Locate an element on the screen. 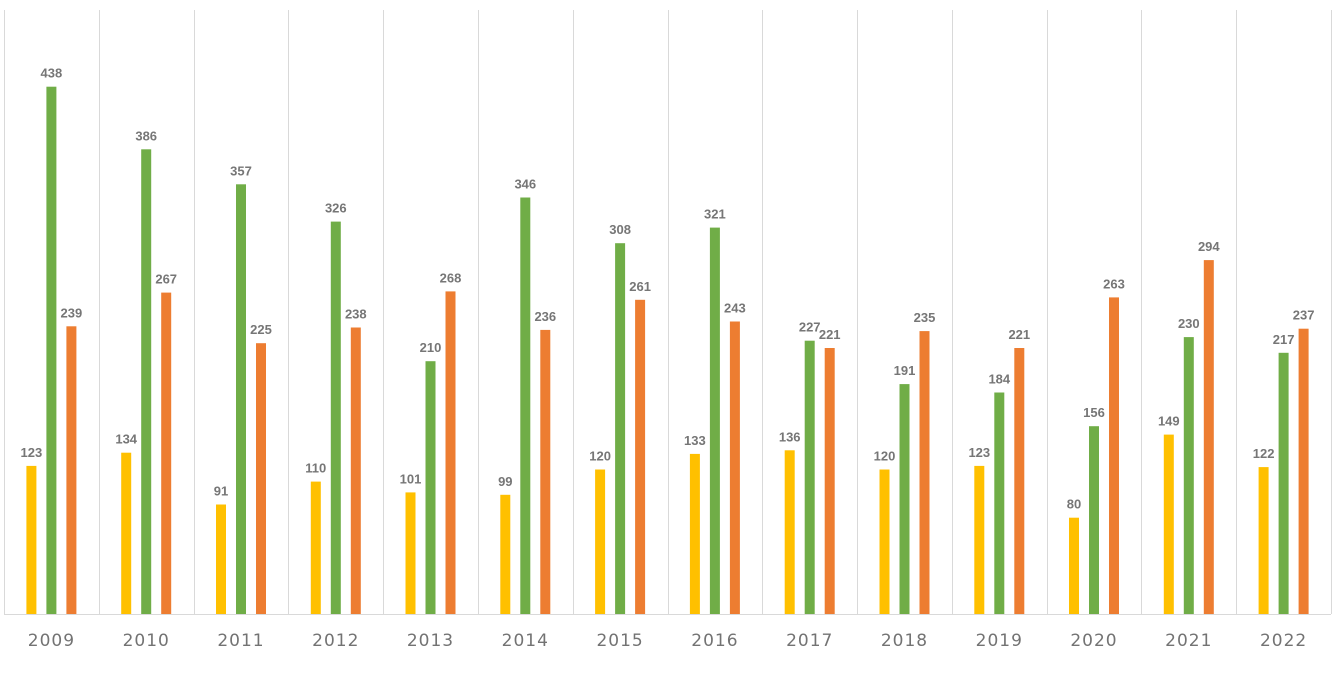 The width and height of the screenshot is (1335, 673). data-label: 294 is located at coordinates (1209, 246).